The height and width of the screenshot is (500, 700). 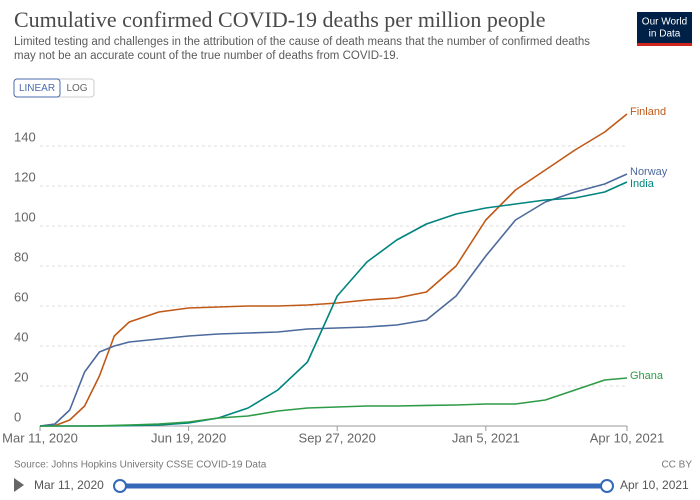 What do you see at coordinates (654, 485) in the screenshot?
I see `timeline-end: Apr 10, 2021` at bounding box center [654, 485].